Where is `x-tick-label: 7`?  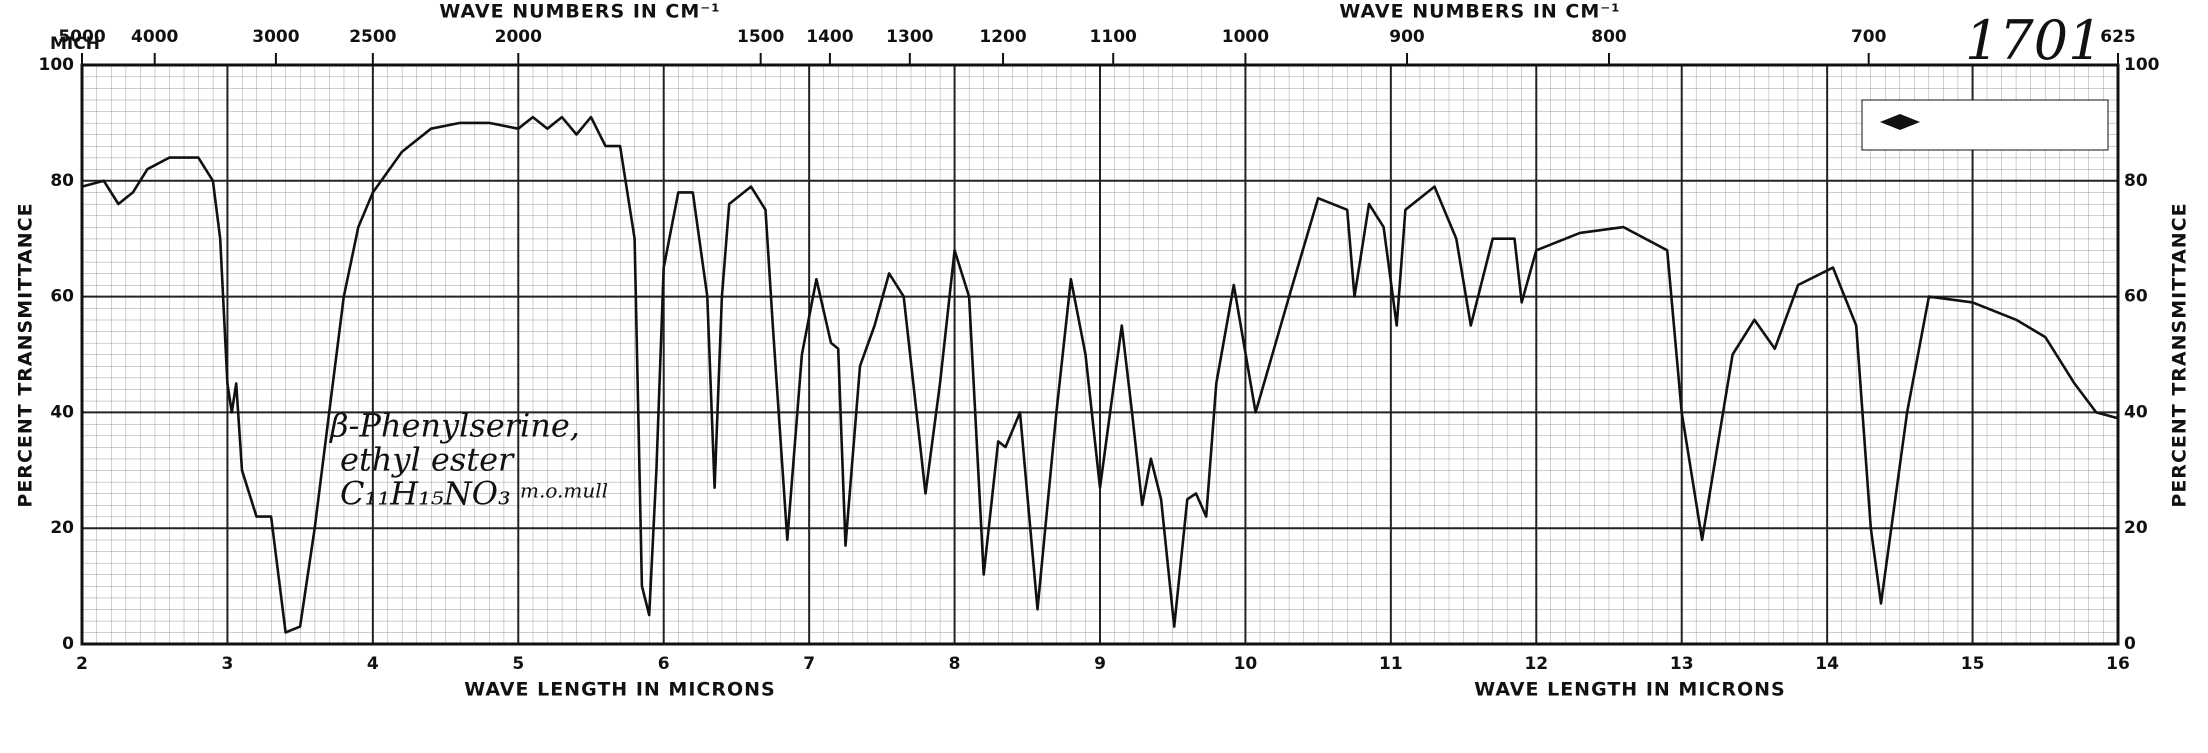 x-tick-label: 7 is located at coordinates (809, 664).